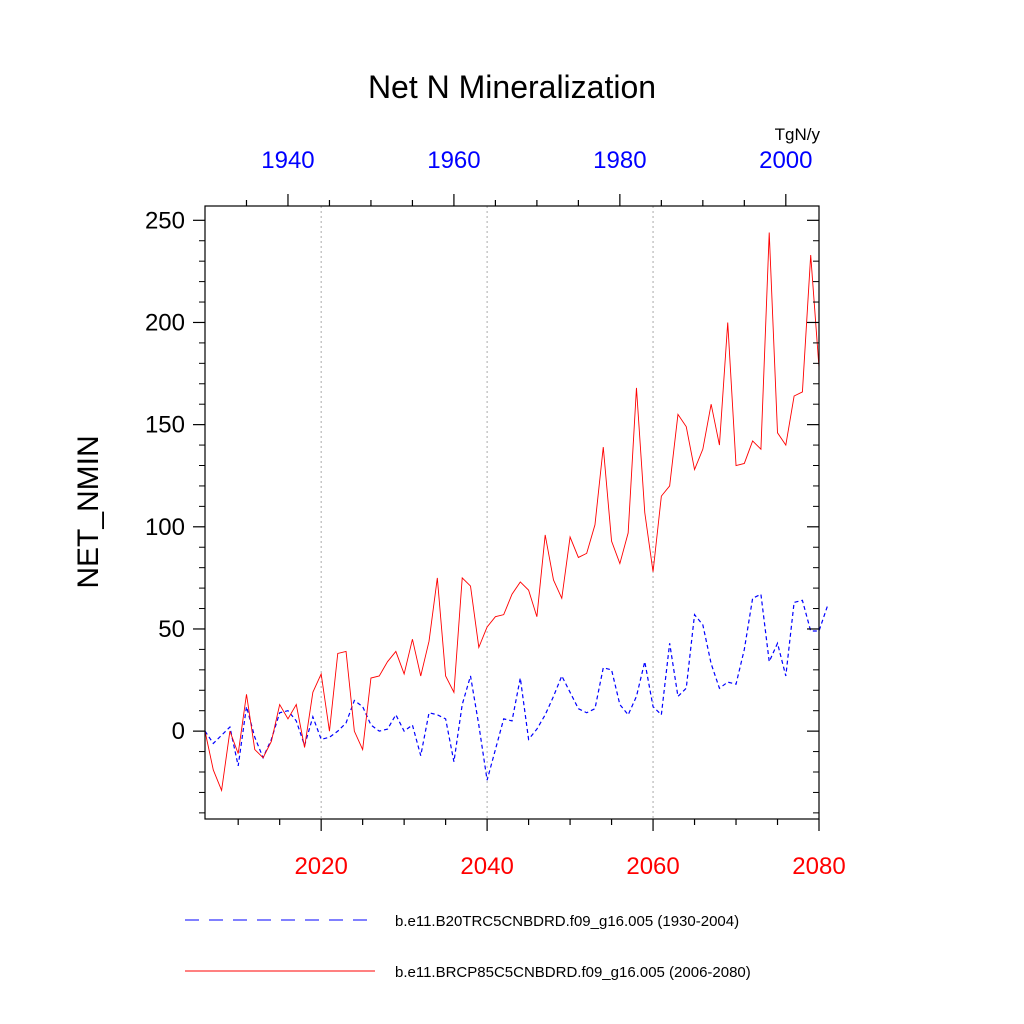 The image size is (1024, 1024). What do you see at coordinates (171, 629) in the screenshot?
I see `y-tick-label-50: 50` at bounding box center [171, 629].